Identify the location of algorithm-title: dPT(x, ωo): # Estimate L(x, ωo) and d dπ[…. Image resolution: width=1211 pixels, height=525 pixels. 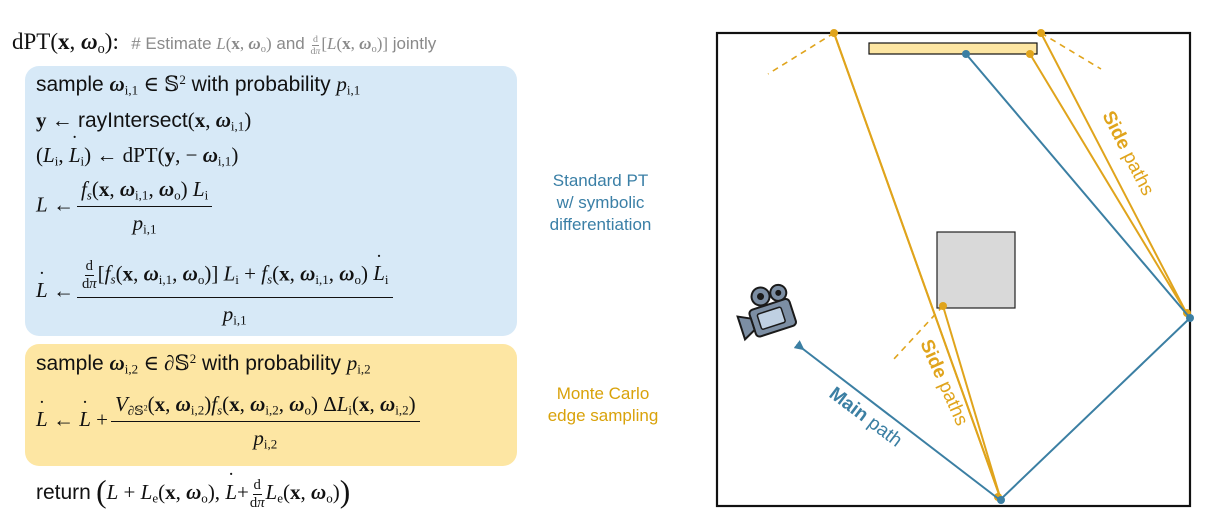
(224, 43).